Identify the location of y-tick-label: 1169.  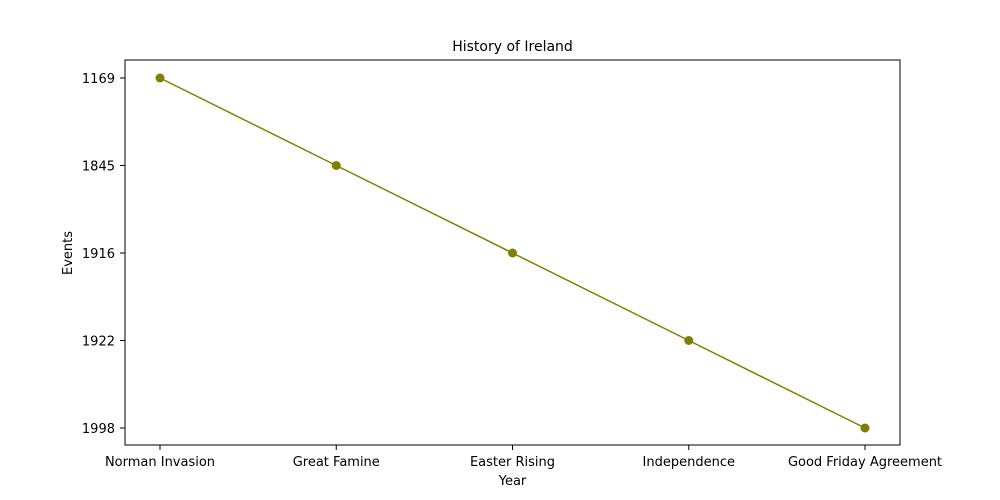
(98, 79).